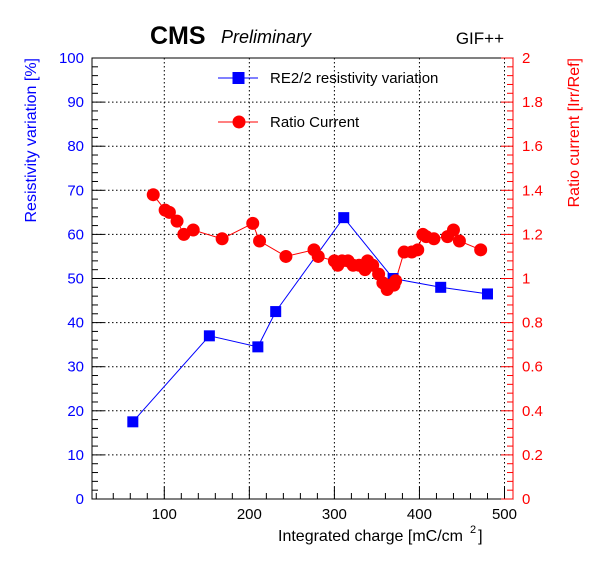 The width and height of the screenshot is (598, 579). I want to click on y-left-tick-label: 60, so click(75, 234).